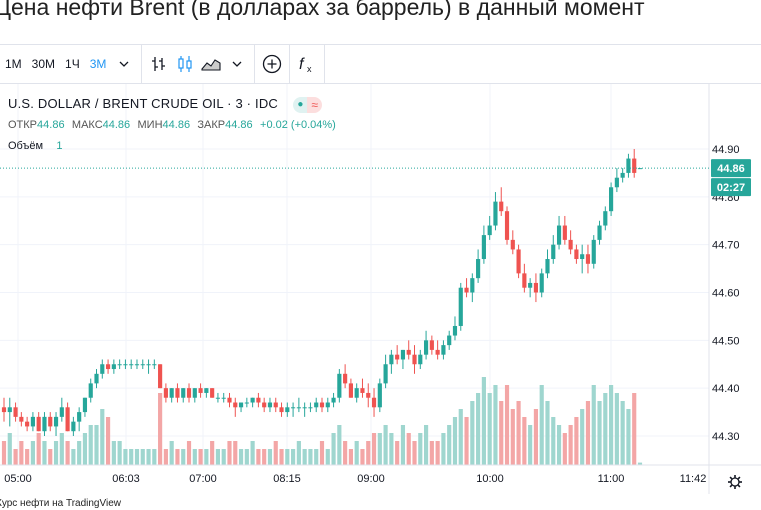 The height and width of the screenshot is (510, 761). What do you see at coordinates (26, 146) in the screenshot?
I see `volume-label: Объём` at bounding box center [26, 146].